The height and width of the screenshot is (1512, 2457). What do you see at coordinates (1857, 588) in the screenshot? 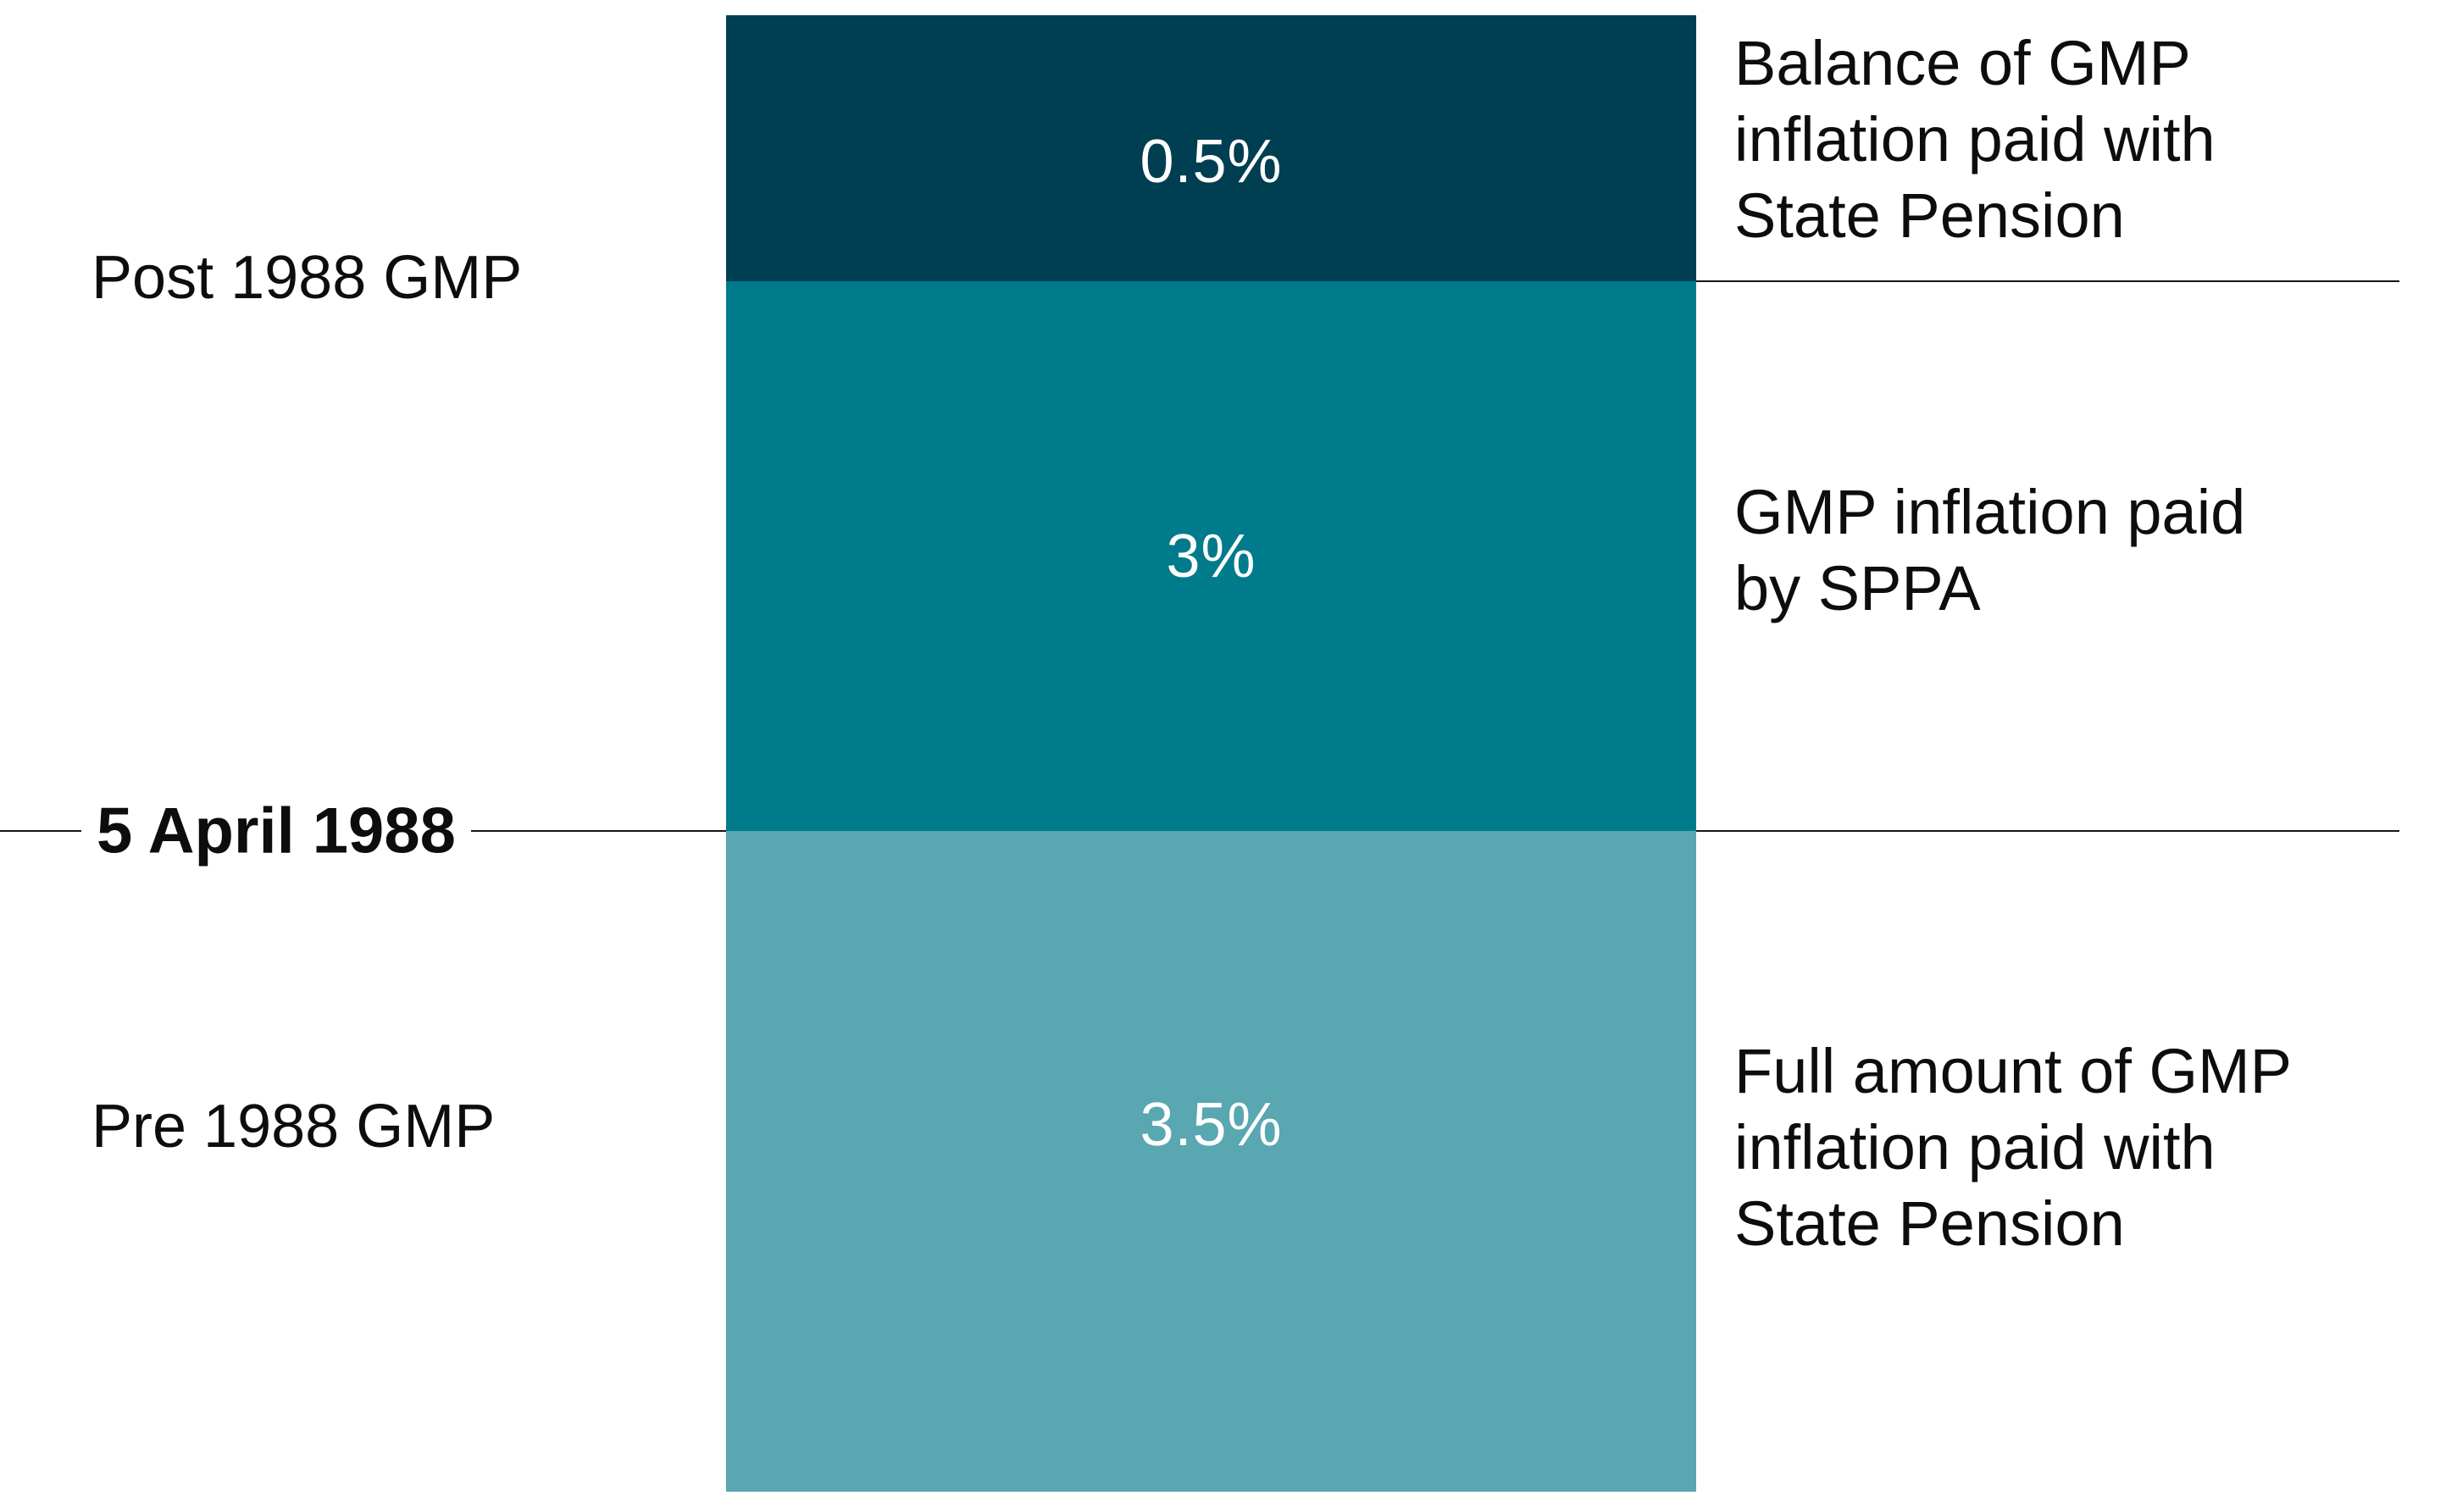
I see `annotation-line: by SPPA` at bounding box center [1857, 588].